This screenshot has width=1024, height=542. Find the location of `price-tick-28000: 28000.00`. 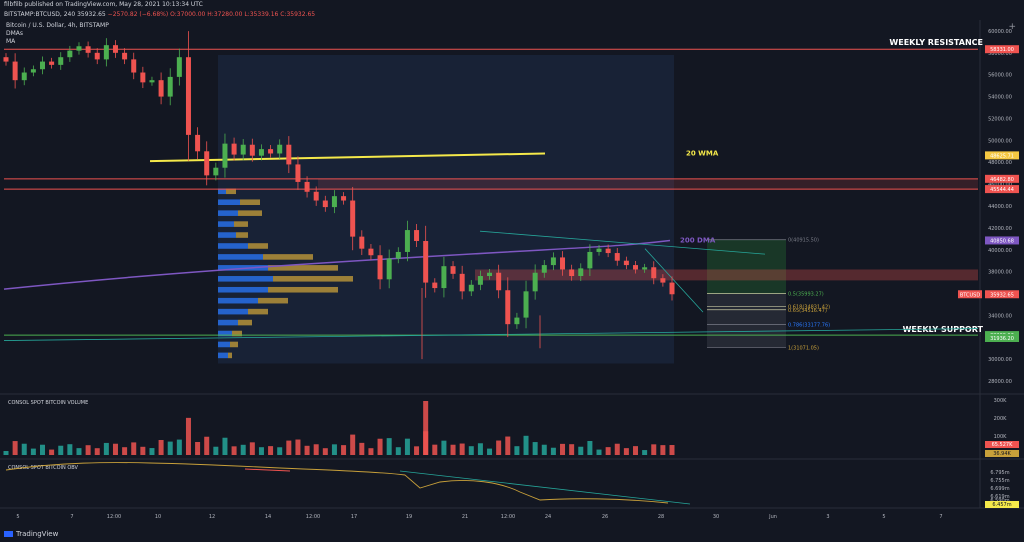

price-tick-28000: 28000.00 is located at coordinates (1000, 382).